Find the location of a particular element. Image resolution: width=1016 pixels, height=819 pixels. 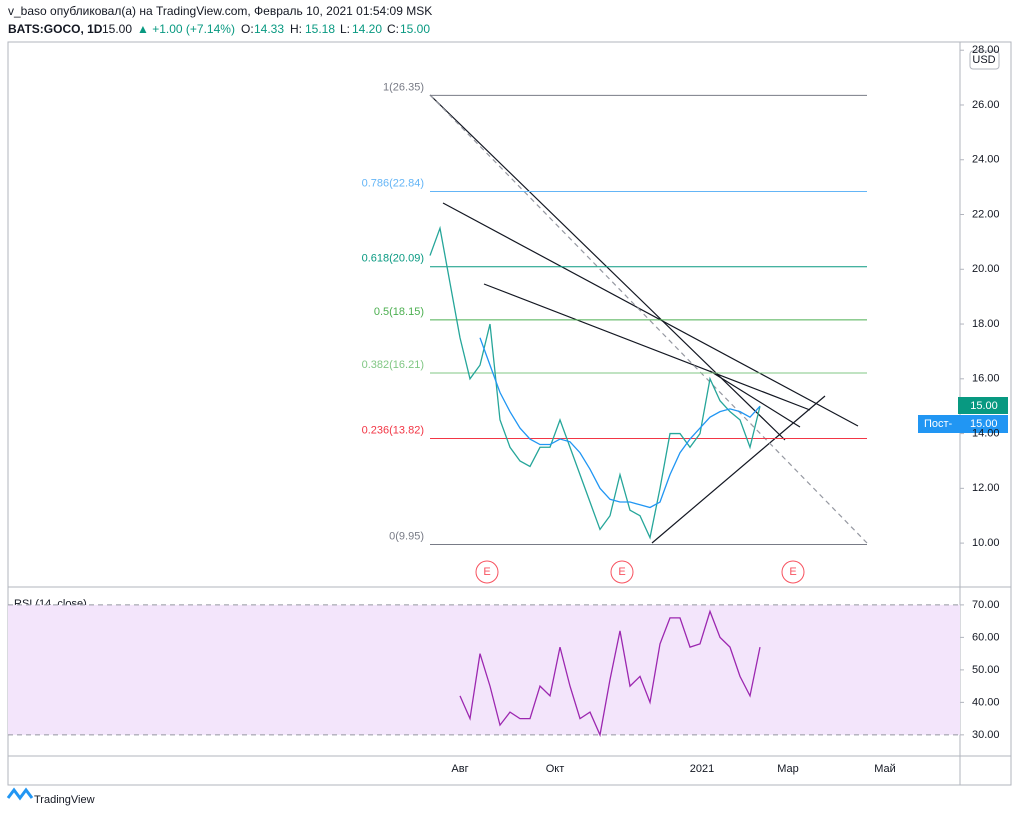

last: 15.00 is located at coordinates (117, 29).